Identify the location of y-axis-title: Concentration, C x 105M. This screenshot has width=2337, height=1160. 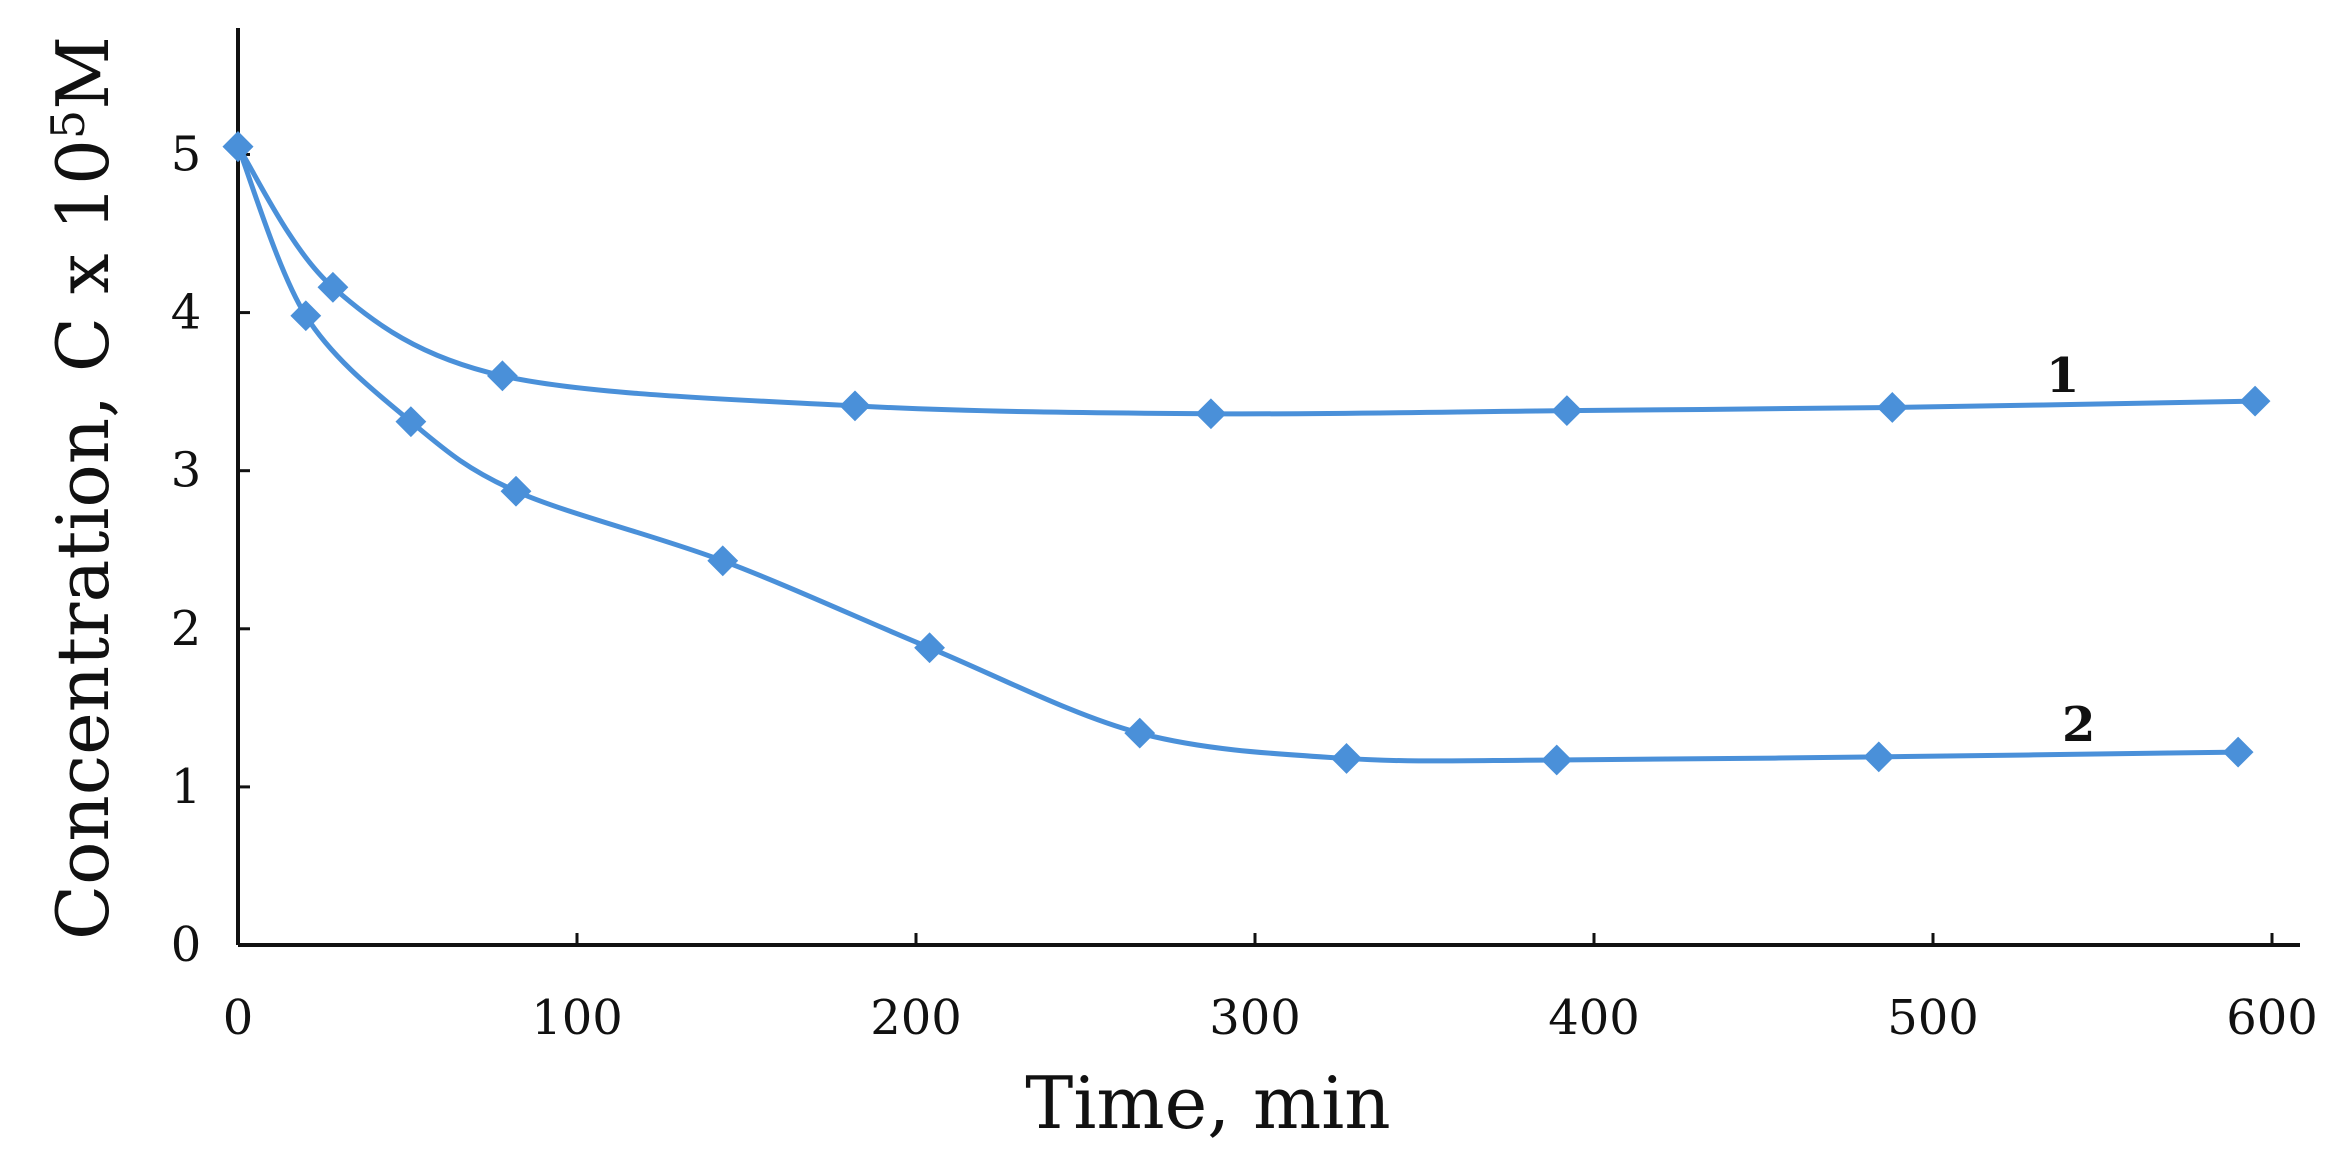
(83, 488).